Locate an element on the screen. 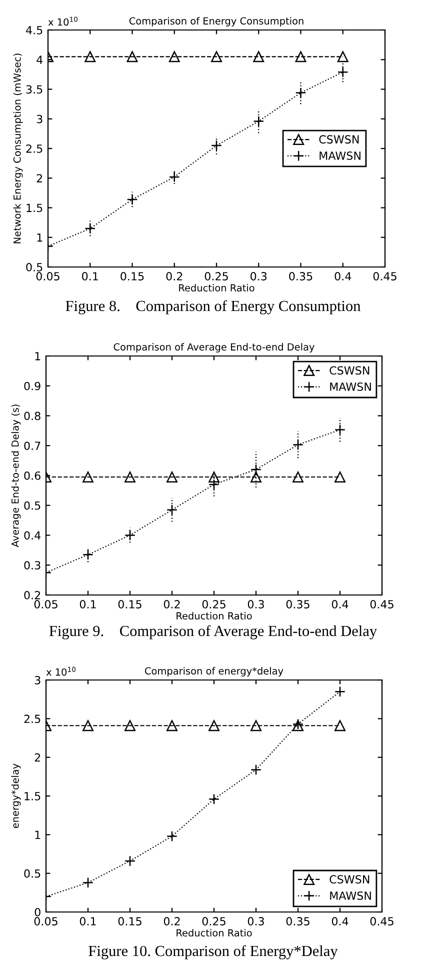  y-tick-label: 0 is located at coordinates (37, 912).